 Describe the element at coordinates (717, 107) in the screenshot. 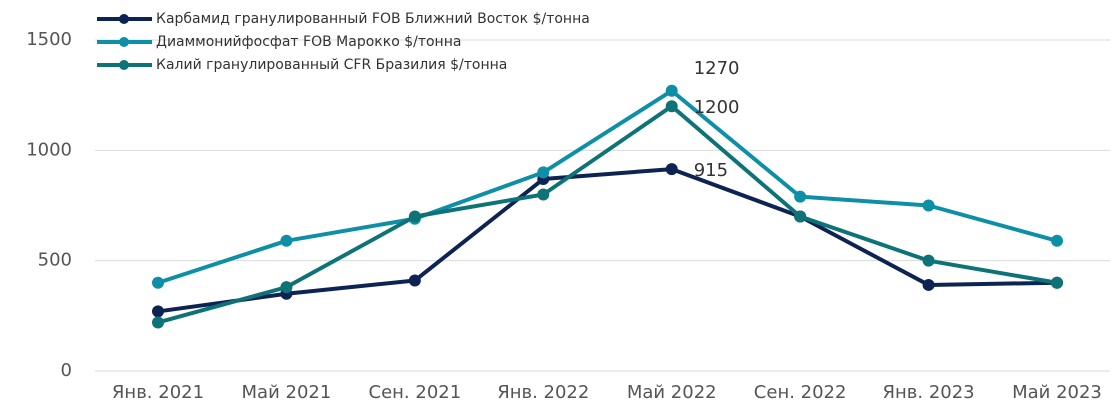

I see `data-label: 1200` at that location.